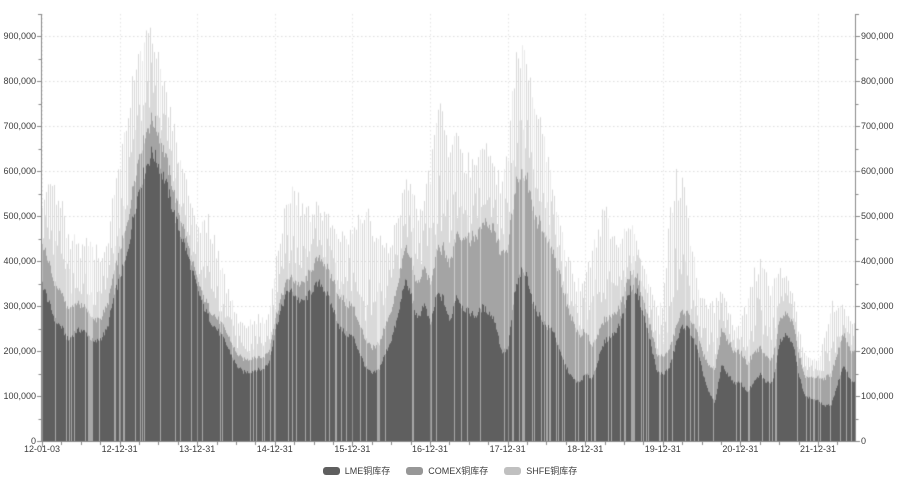 This screenshot has width=900, height=483. What do you see at coordinates (552, 471) in the screenshot?
I see `legend-label-shfe: SHFE铜库存` at bounding box center [552, 471].